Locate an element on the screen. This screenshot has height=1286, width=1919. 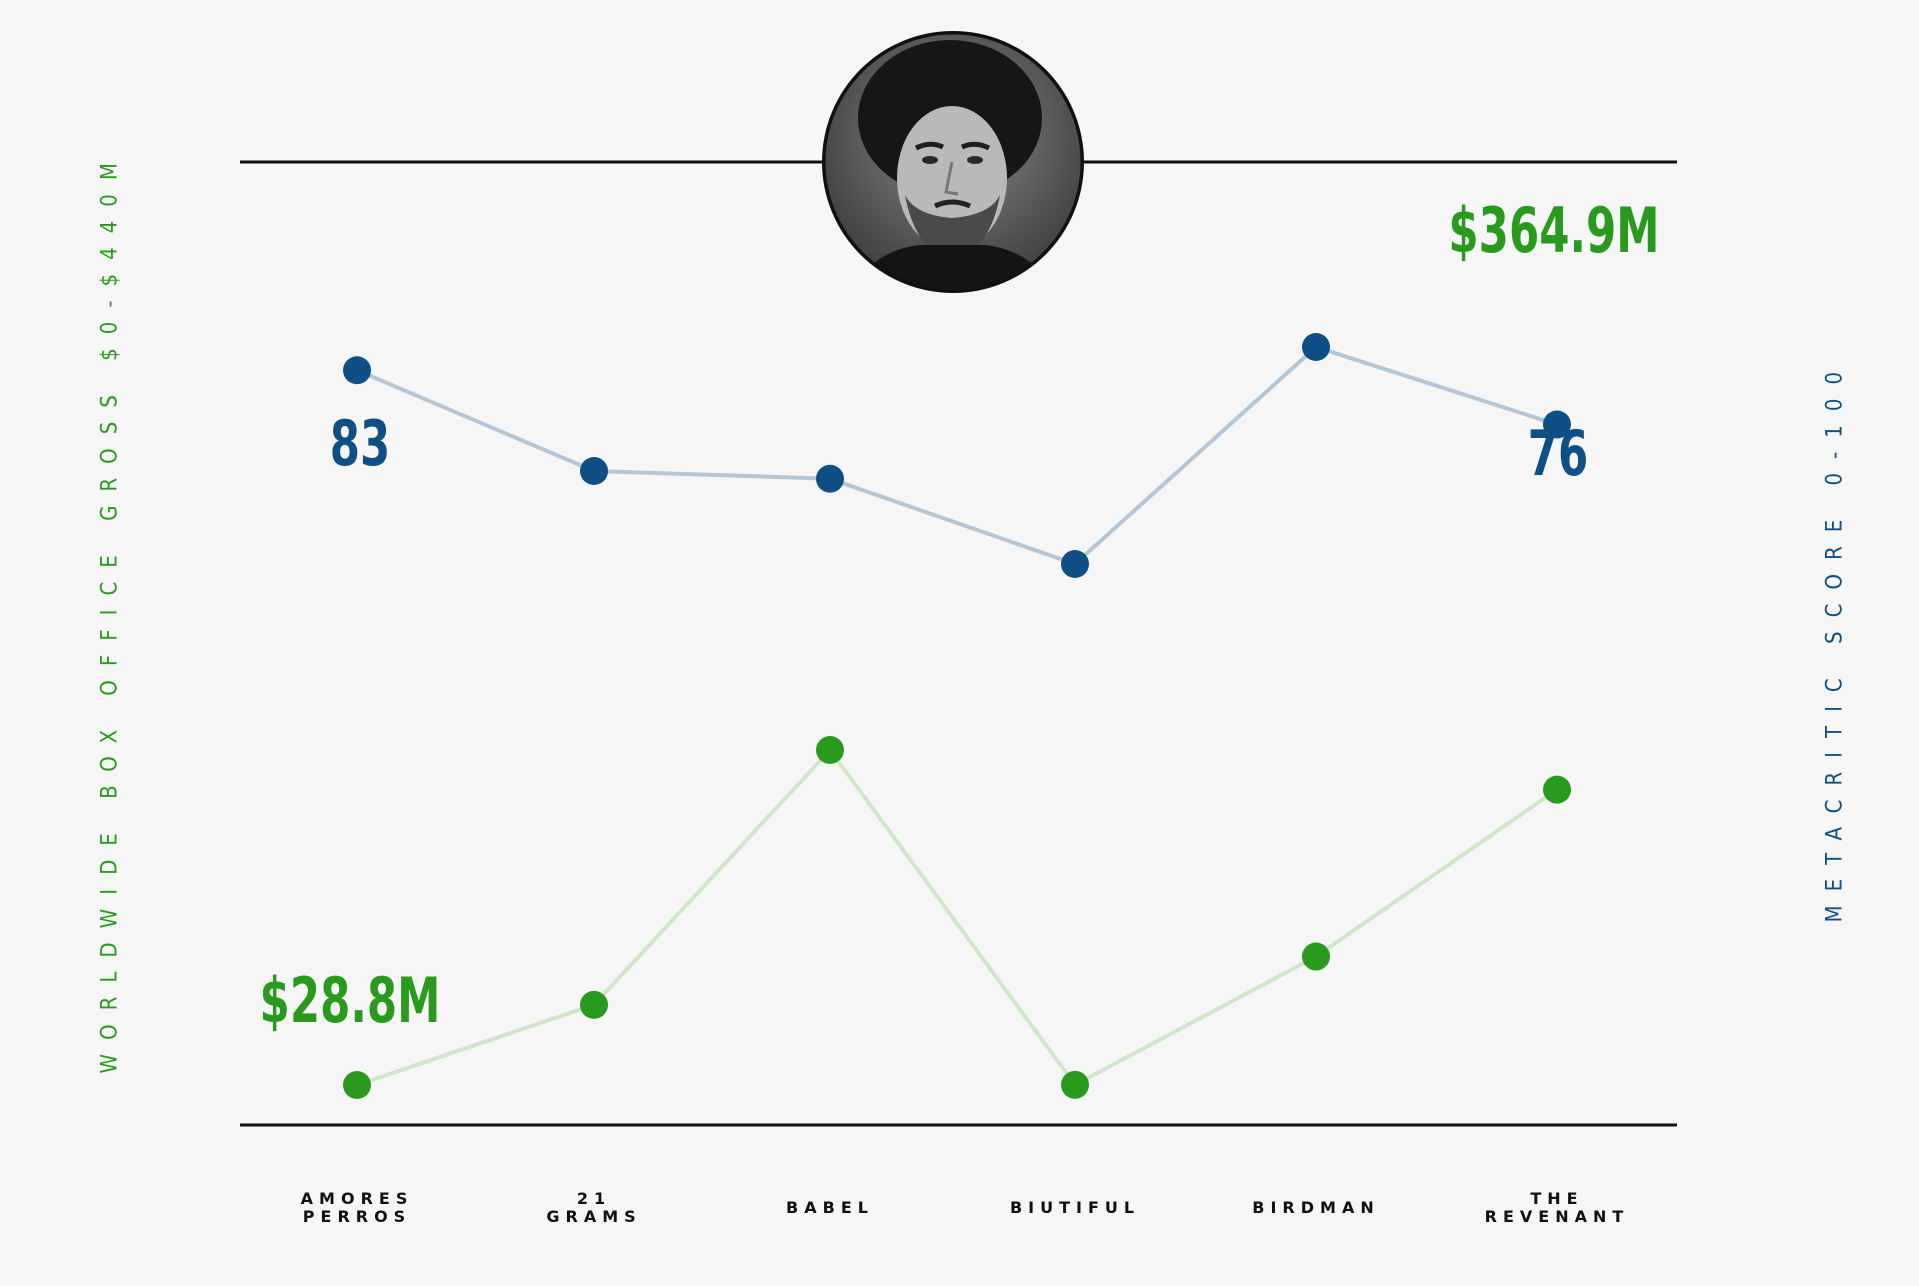
score-first-label: 83 is located at coordinates (360, 444).